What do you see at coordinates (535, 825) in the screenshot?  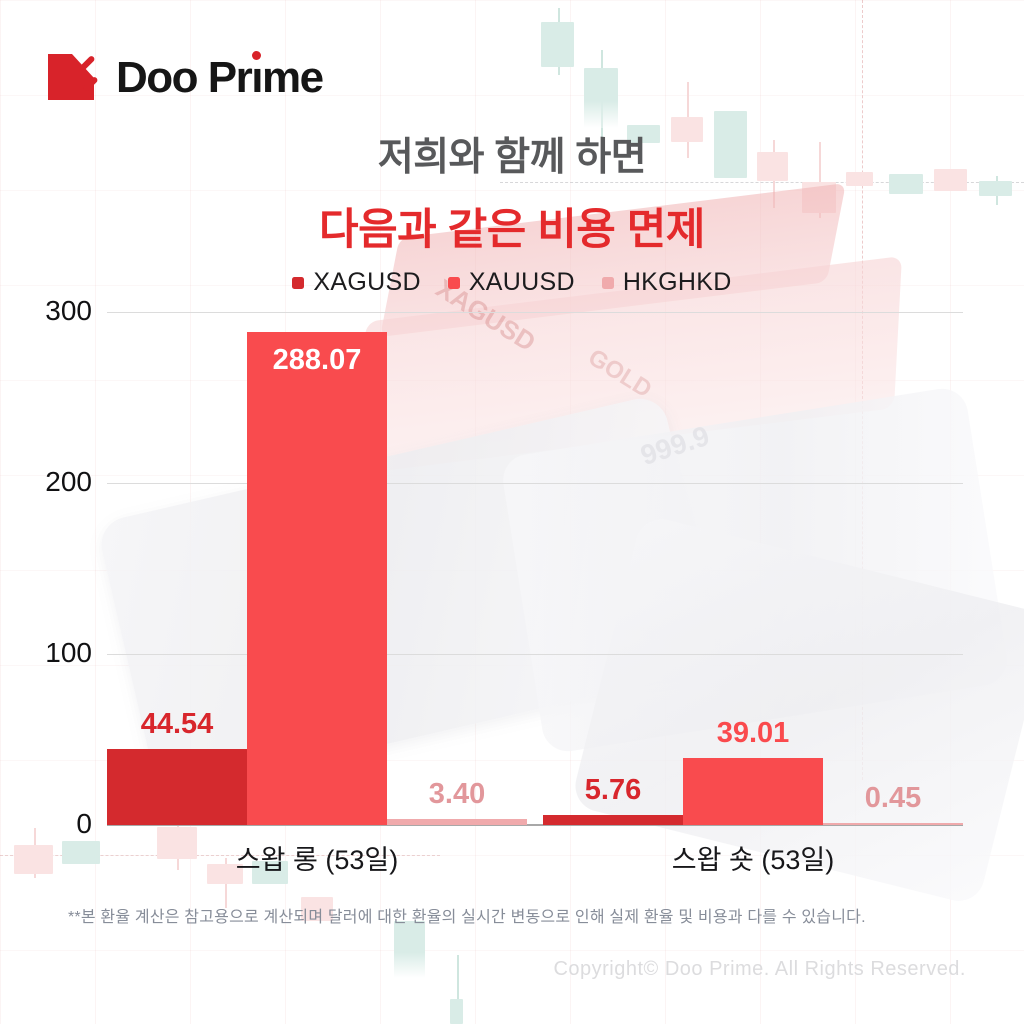 I see `x-axis-line` at bounding box center [535, 825].